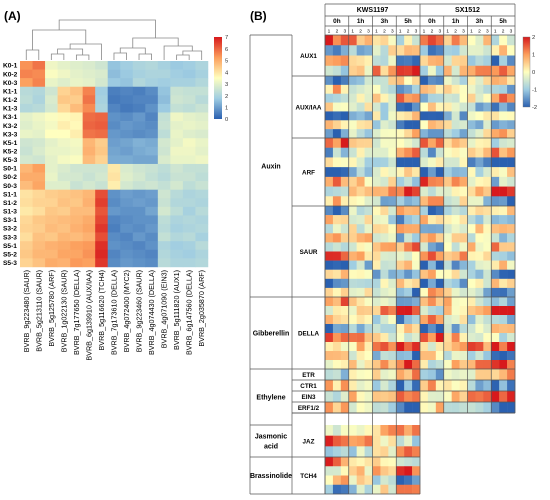  What do you see at coordinates (309, 441) in the screenshot?
I see `gene-family-label: JAZ` at bounding box center [309, 441].